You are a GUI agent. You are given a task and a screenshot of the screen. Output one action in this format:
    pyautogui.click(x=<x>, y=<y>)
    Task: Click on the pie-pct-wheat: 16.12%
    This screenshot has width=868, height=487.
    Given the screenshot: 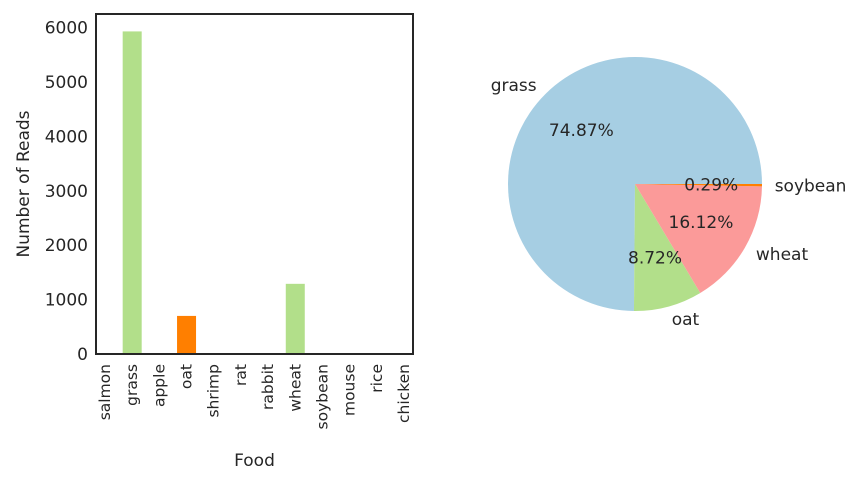 What is the action you would take?
    pyautogui.click(x=701, y=223)
    